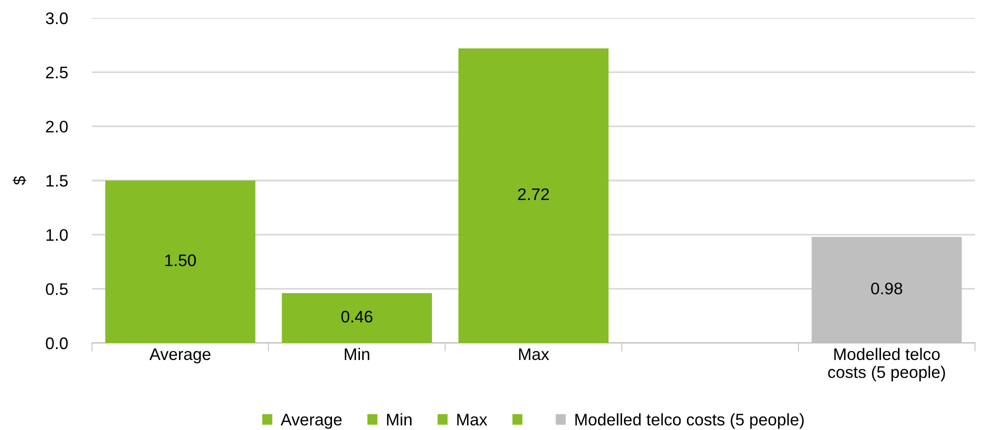 The image size is (984, 430). I want to click on x-tick-label: Modelled telco costs (5 people), so click(886, 365).